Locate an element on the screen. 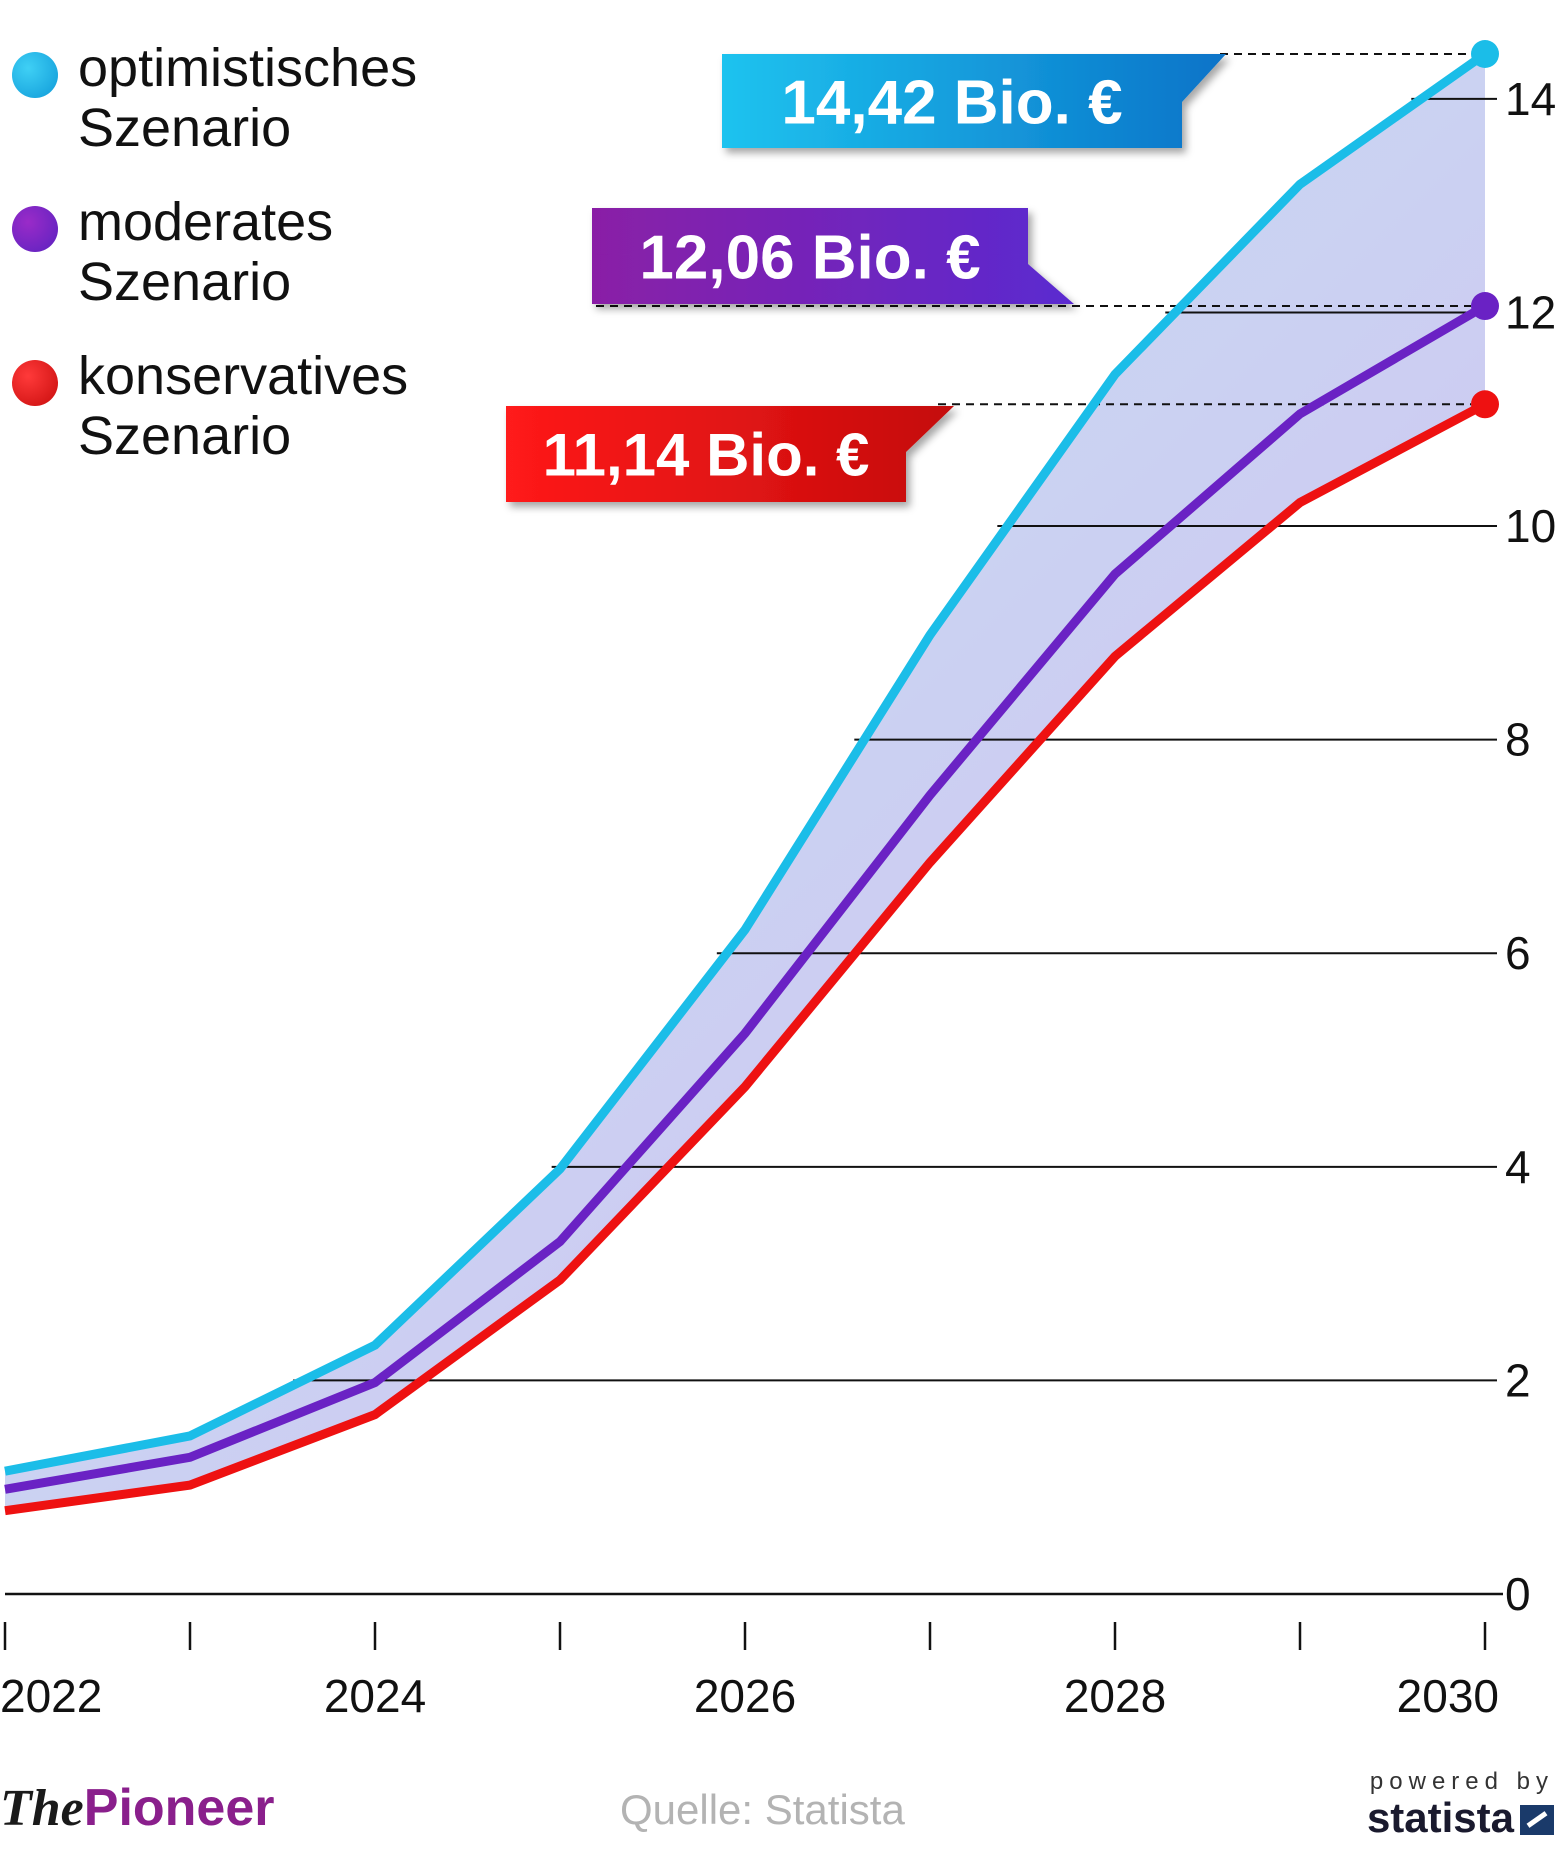 This screenshot has height=1873, width=1560. logo-the: The is located at coordinates (42, 1808).